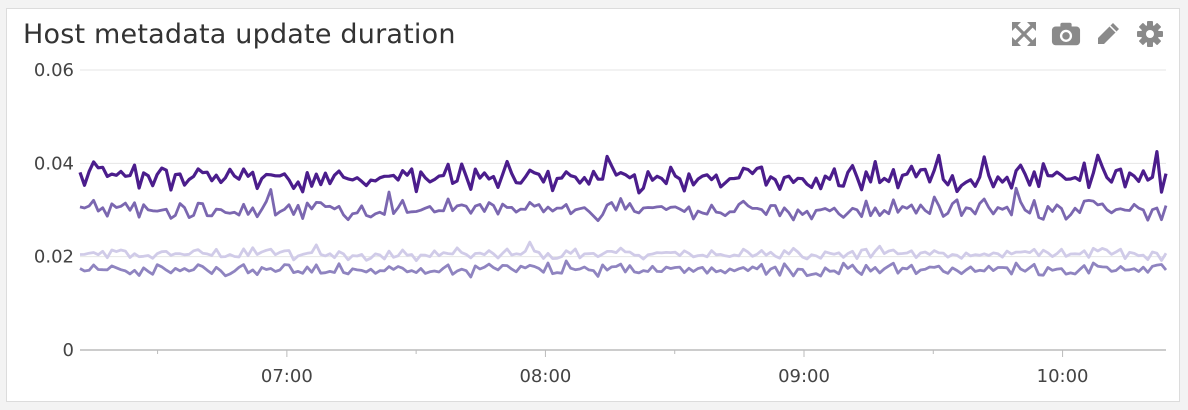 Image resolution: width=1188 pixels, height=410 pixels. I want to click on x-tick-label: 07:00, so click(287, 376).